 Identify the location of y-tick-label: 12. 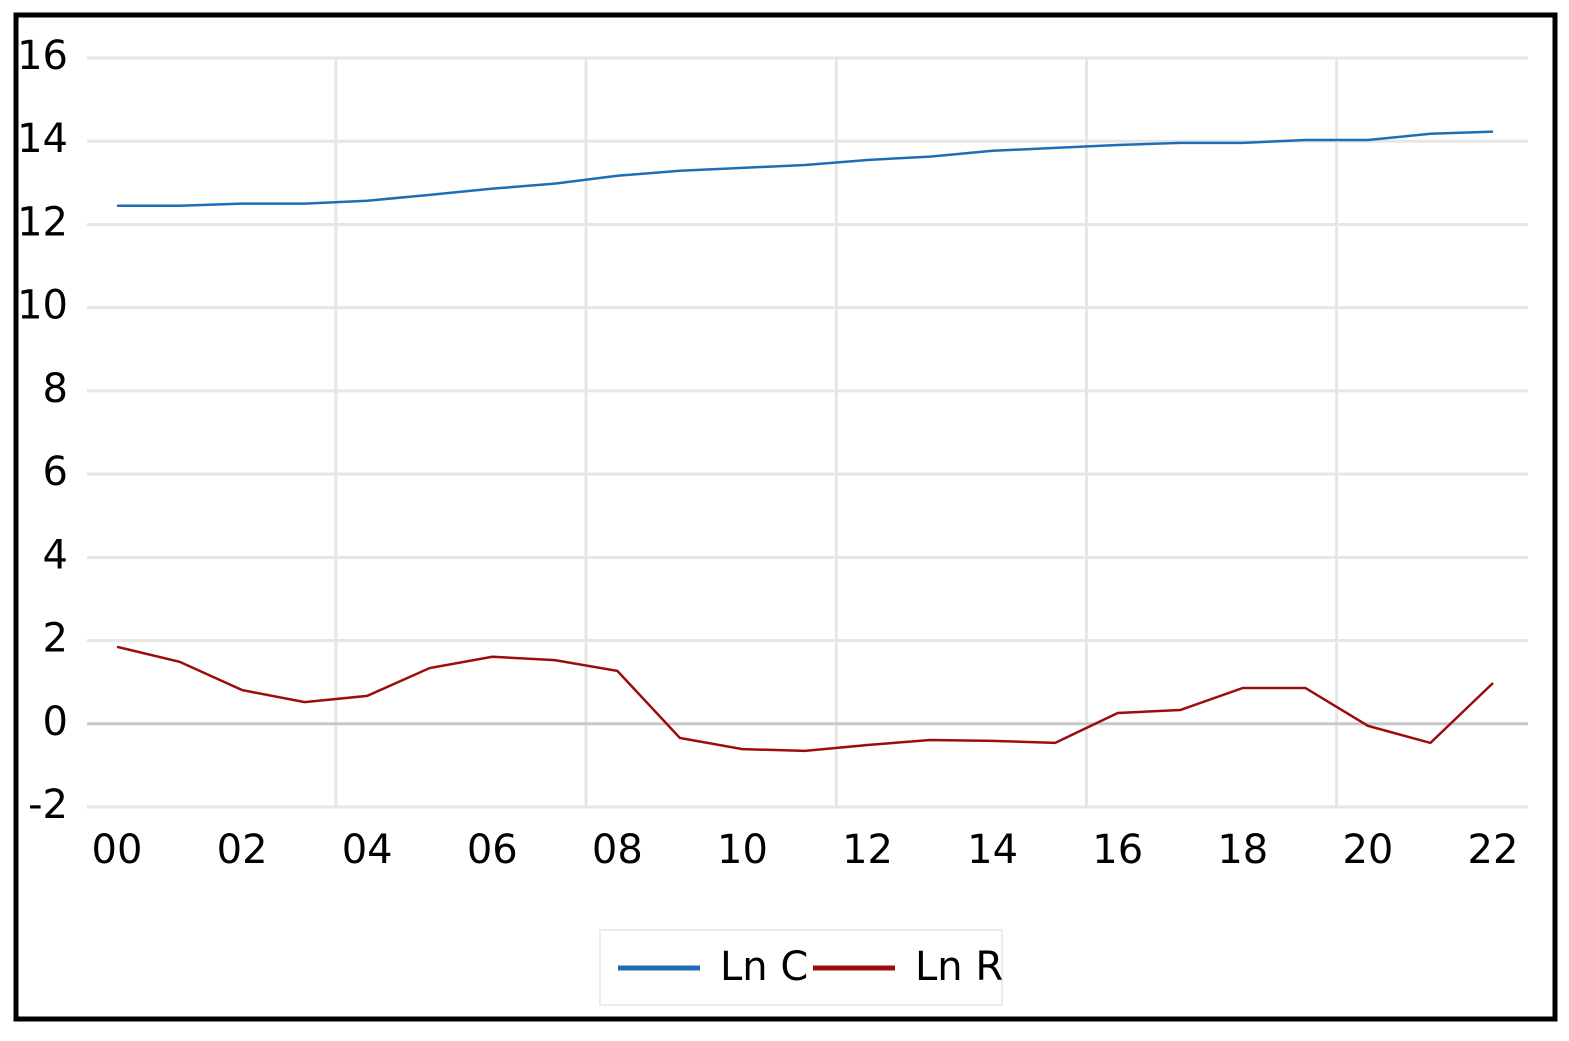
(42, 222).